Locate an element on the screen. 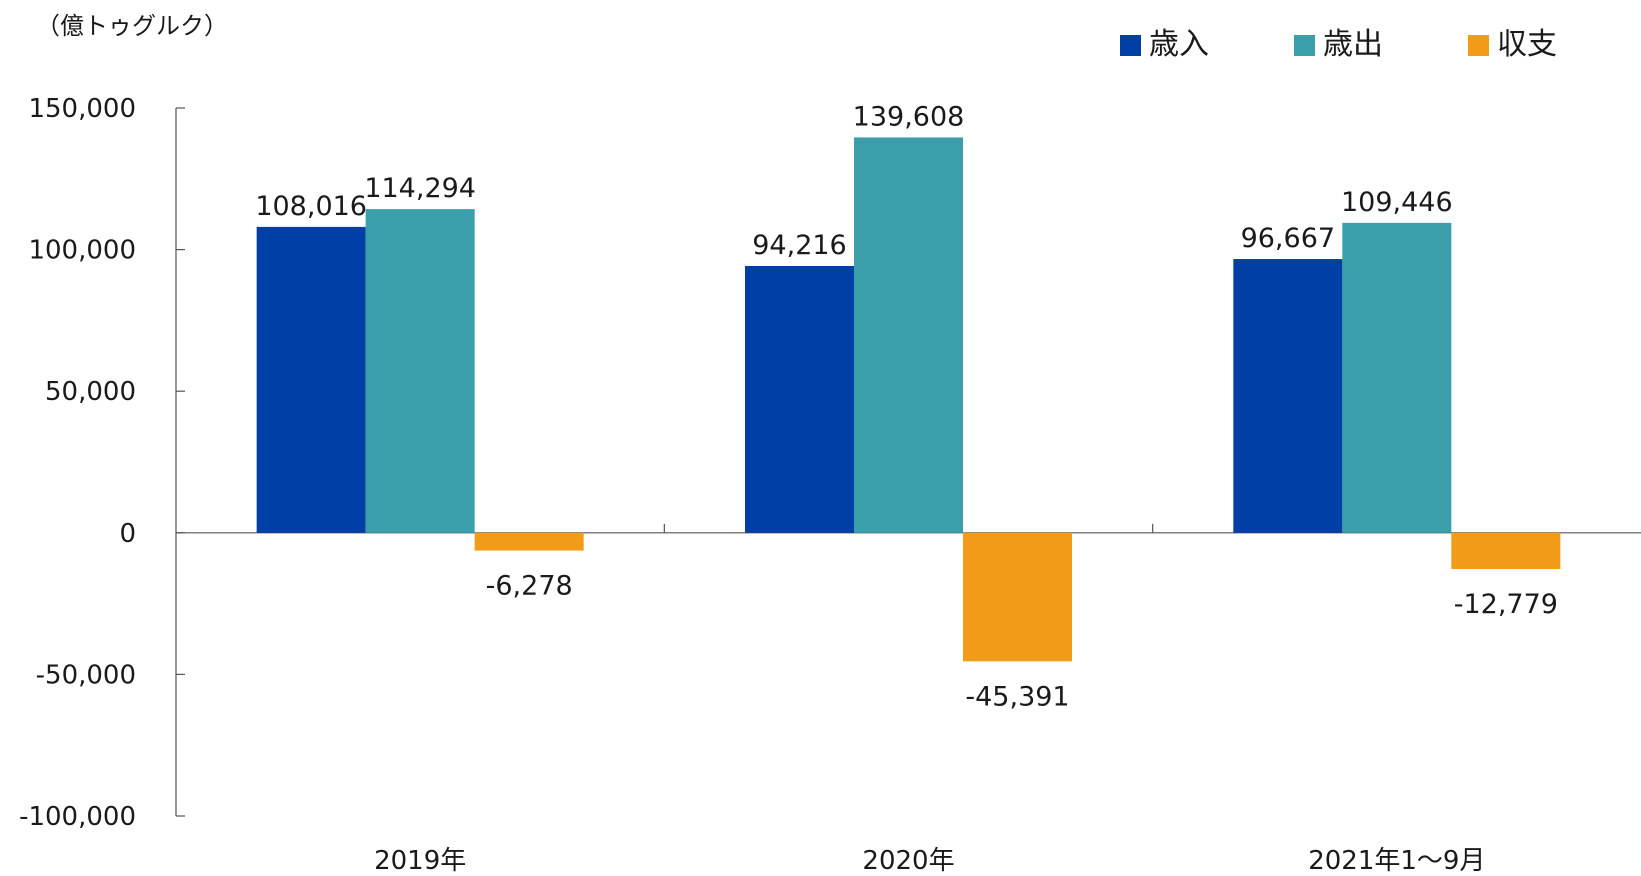 The height and width of the screenshot is (876, 1641). legend-label: 歳出 is located at coordinates (1353, 44).